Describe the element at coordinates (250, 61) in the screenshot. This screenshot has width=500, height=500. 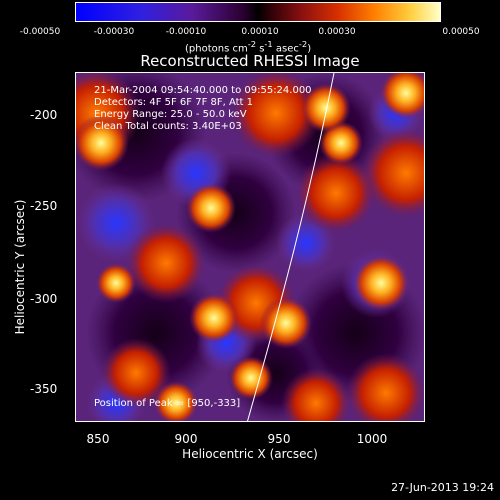
I see `plot-title: Reconstructed RHESSI Image` at that location.